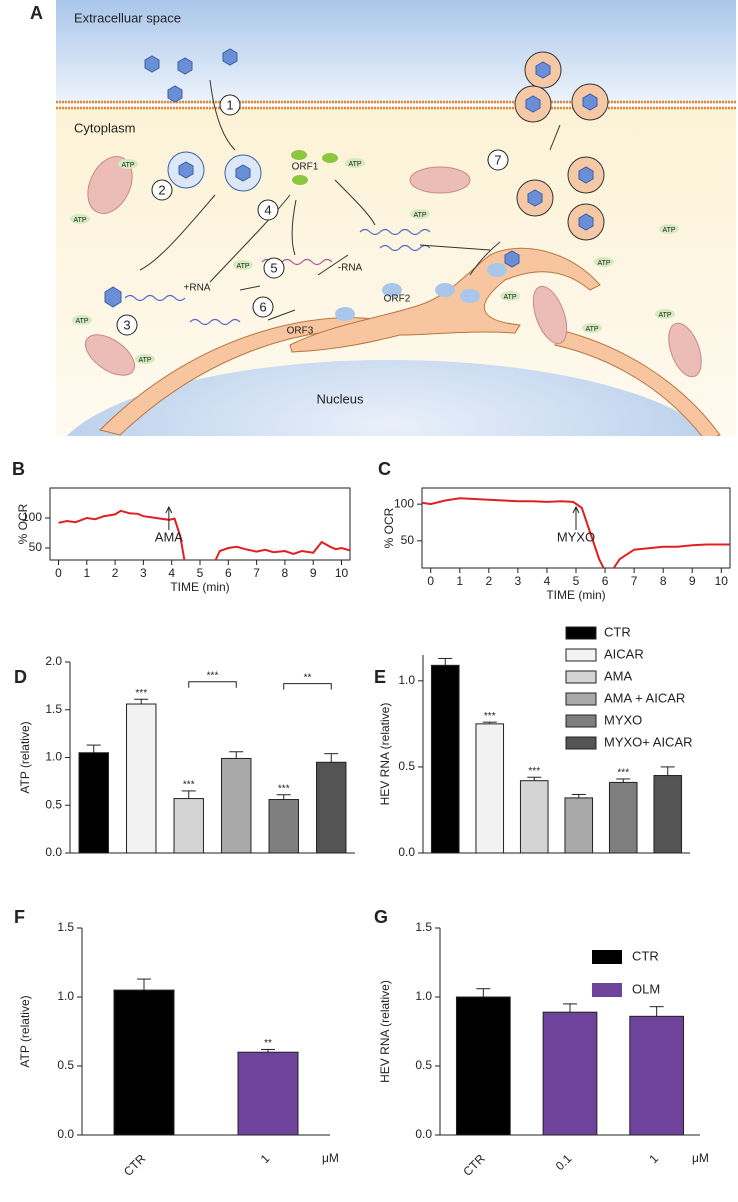  I want to click on y-tick-label: 2.0, so click(53, 661).